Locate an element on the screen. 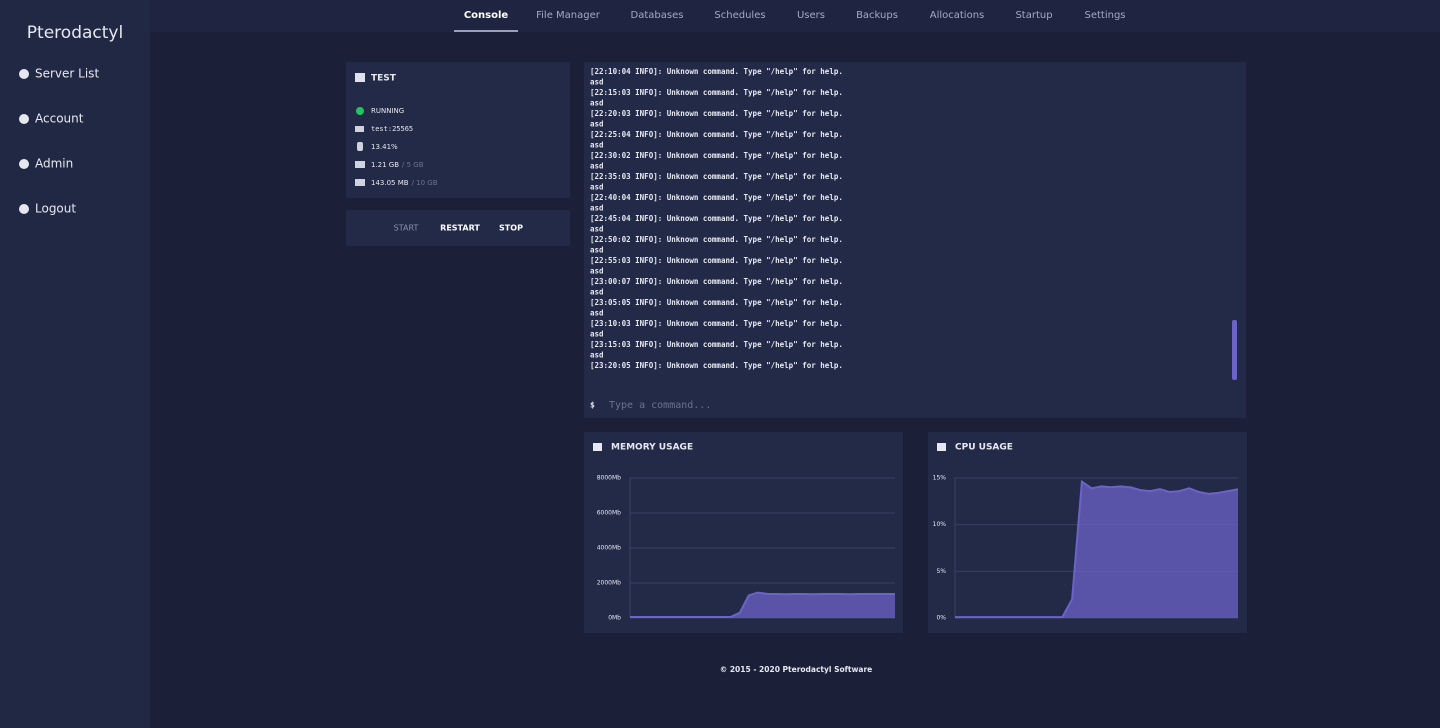  y-tick-label: 15% is located at coordinates (940, 478).